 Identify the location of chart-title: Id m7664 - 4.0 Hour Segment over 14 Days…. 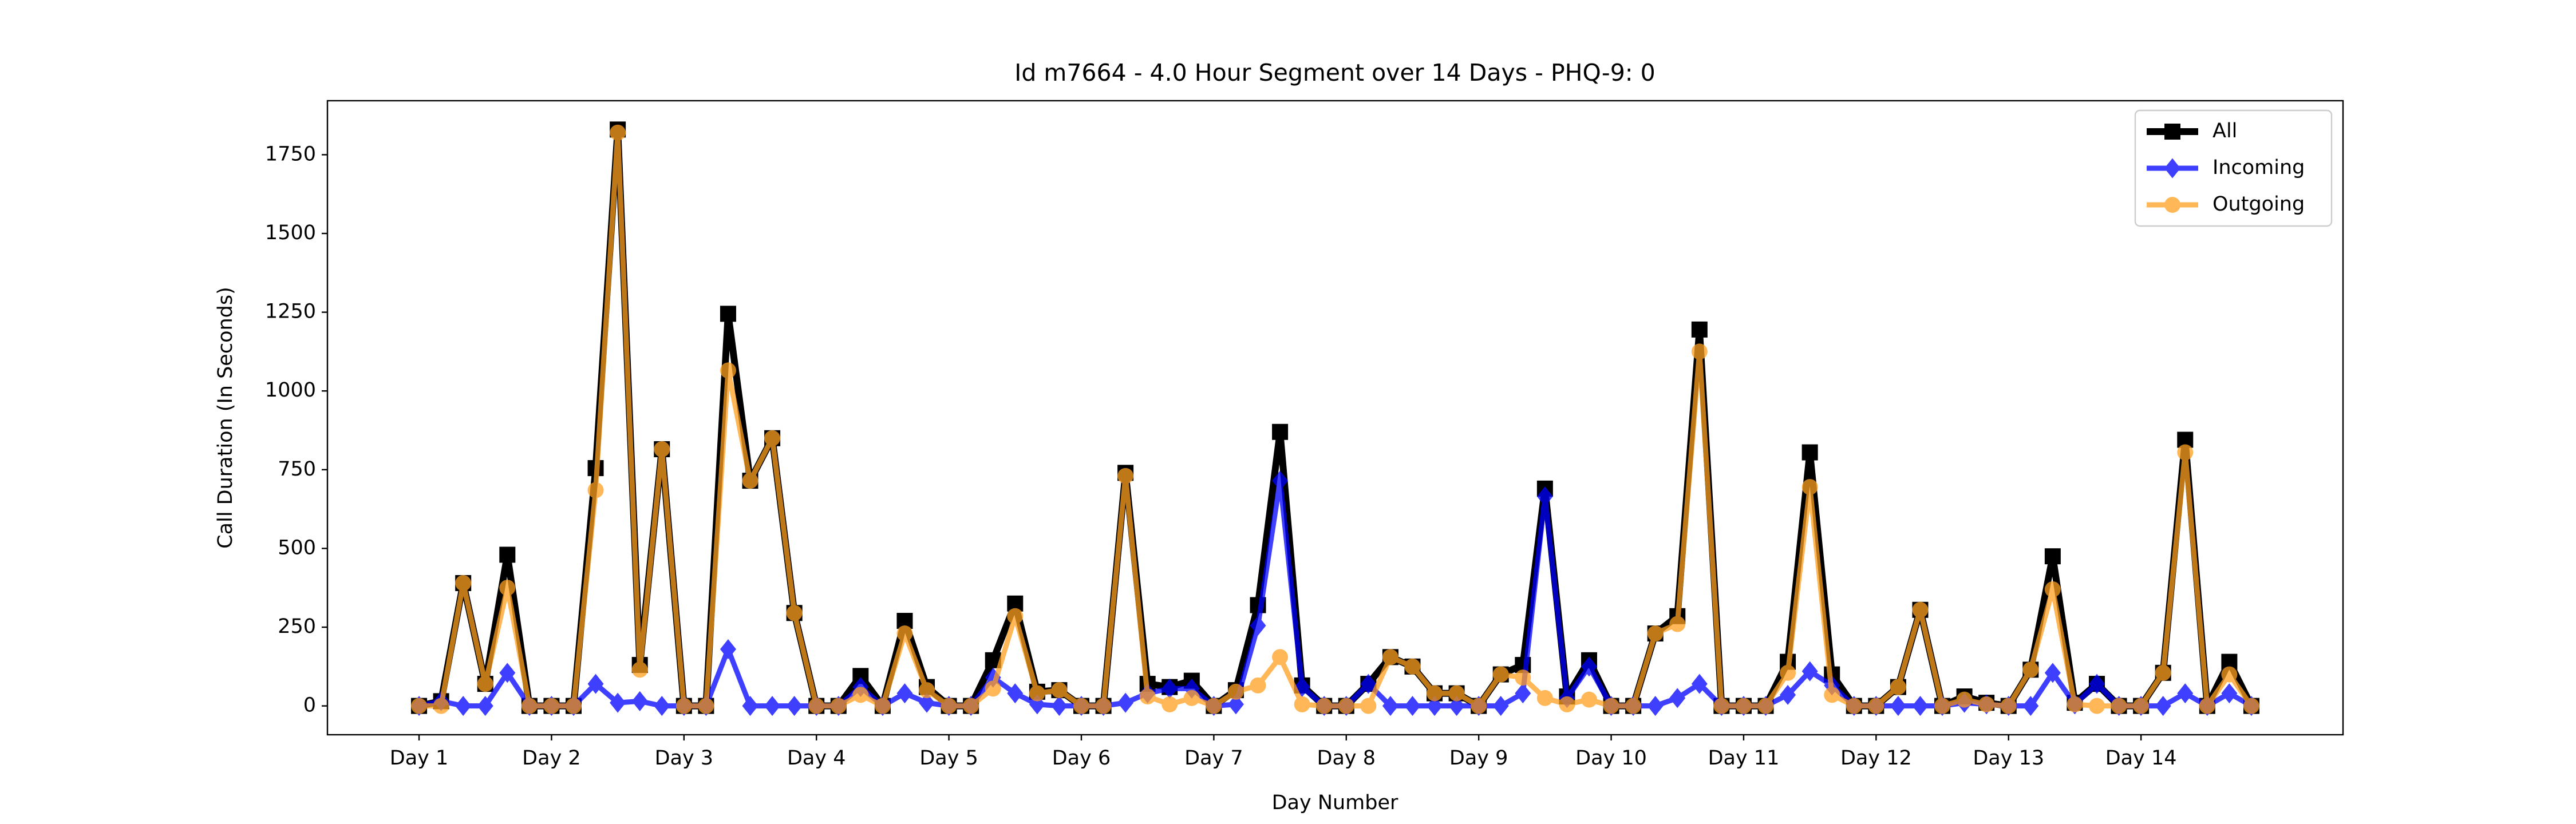
(1334, 72).